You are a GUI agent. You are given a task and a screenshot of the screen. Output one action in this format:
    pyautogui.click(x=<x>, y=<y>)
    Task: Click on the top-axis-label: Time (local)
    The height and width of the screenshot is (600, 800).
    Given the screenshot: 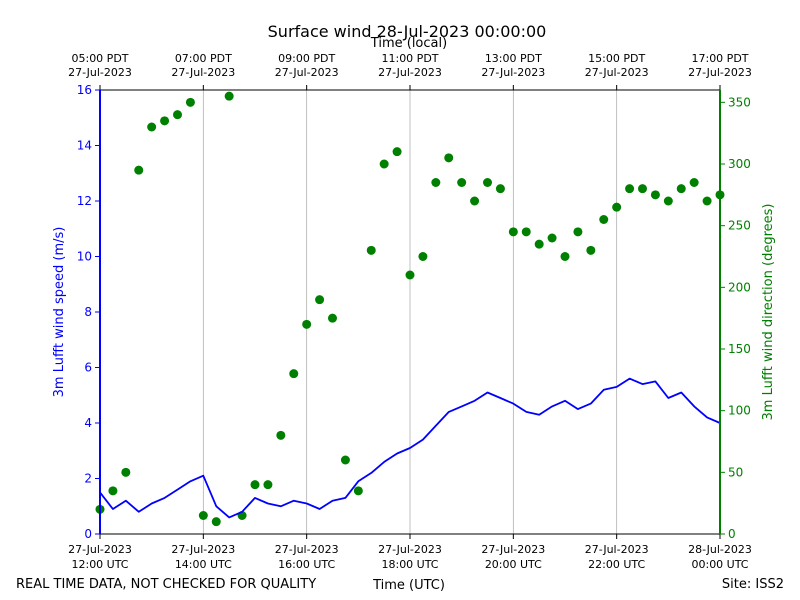 What is the action you would take?
    pyautogui.click(x=408, y=43)
    